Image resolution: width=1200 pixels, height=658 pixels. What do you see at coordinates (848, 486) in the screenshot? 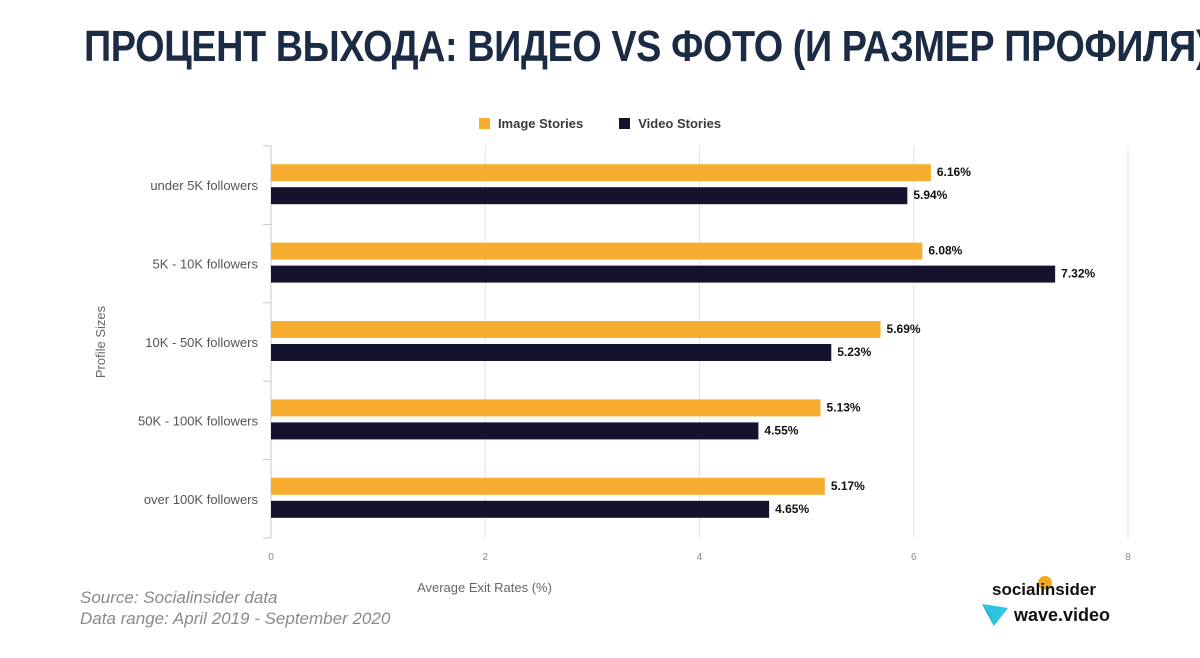
I see `data-label: 5.17%` at bounding box center [848, 486].